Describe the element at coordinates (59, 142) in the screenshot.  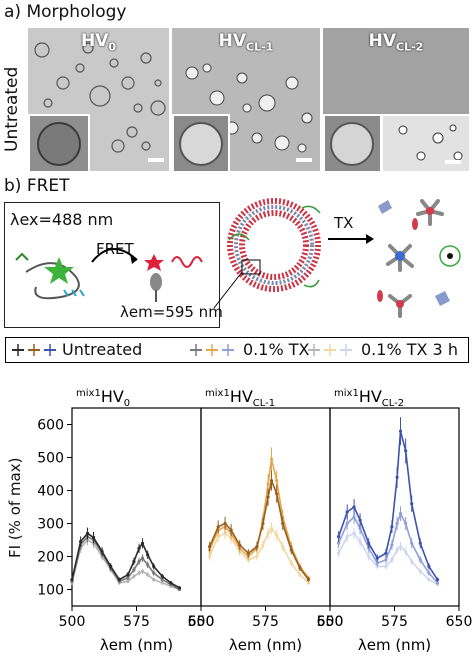
I see `tem-inset-hv0` at that location.